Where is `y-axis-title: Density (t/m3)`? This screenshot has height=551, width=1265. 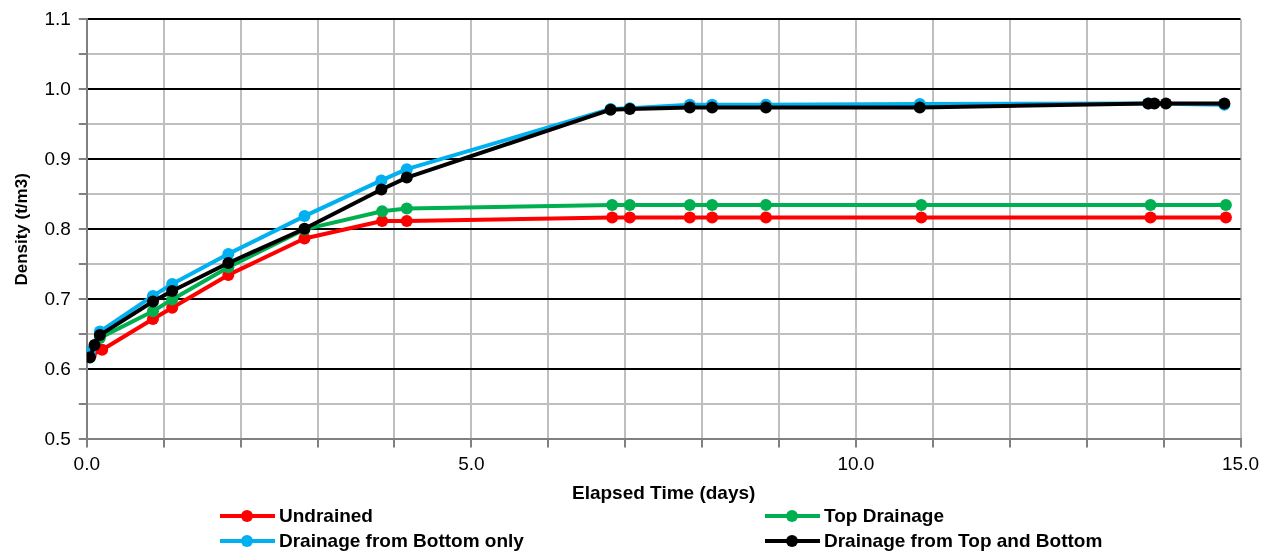
y-axis-title: Density (t/m3) is located at coordinates (21, 229).